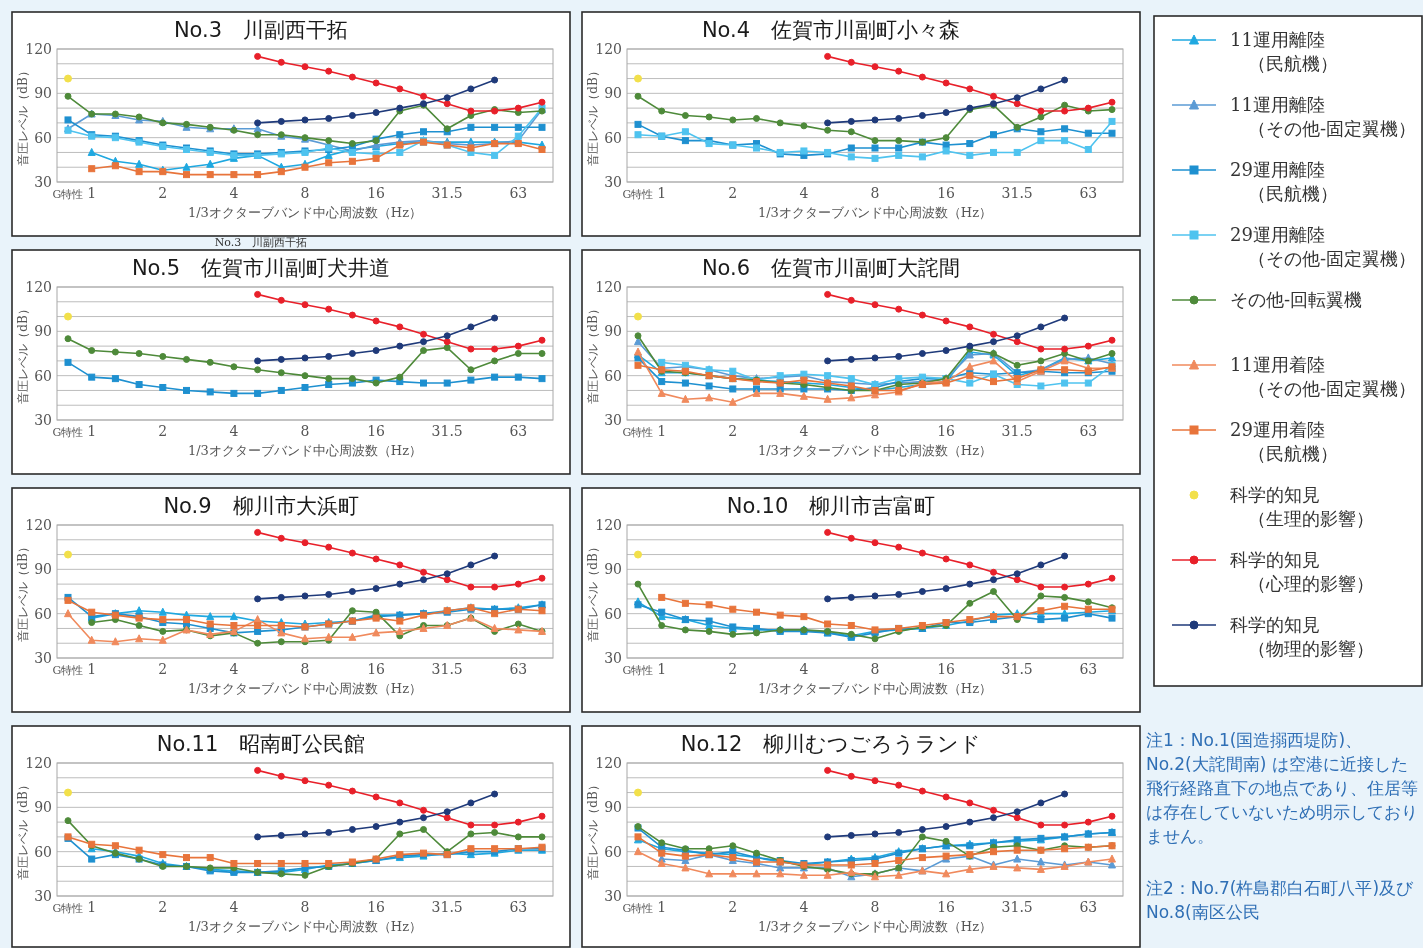 The width and height of the screenshot is (1423, 948). I want to click on legend-label: 科学的知見（心理的影響）, so click(1302, 571).